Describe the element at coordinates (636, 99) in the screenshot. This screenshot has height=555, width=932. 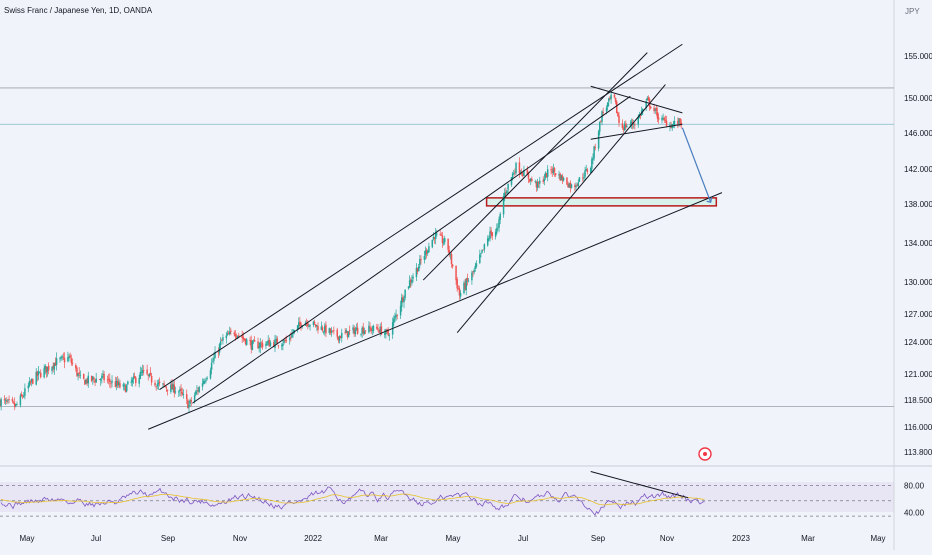
I see `trendline` at that location.